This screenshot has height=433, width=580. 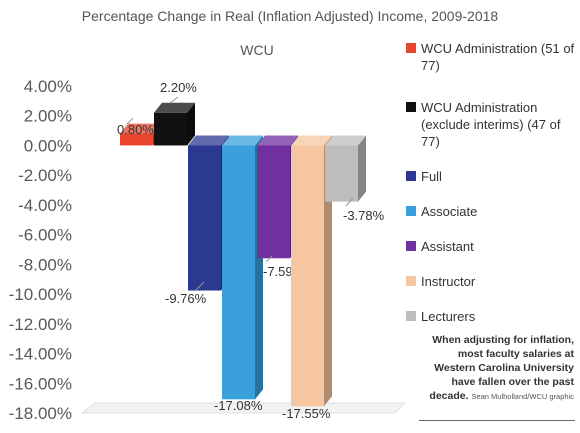 What do you see at coordinates (497, 420) in the screenshot?
I see `caption-rule` at bounding box center [497, 420].